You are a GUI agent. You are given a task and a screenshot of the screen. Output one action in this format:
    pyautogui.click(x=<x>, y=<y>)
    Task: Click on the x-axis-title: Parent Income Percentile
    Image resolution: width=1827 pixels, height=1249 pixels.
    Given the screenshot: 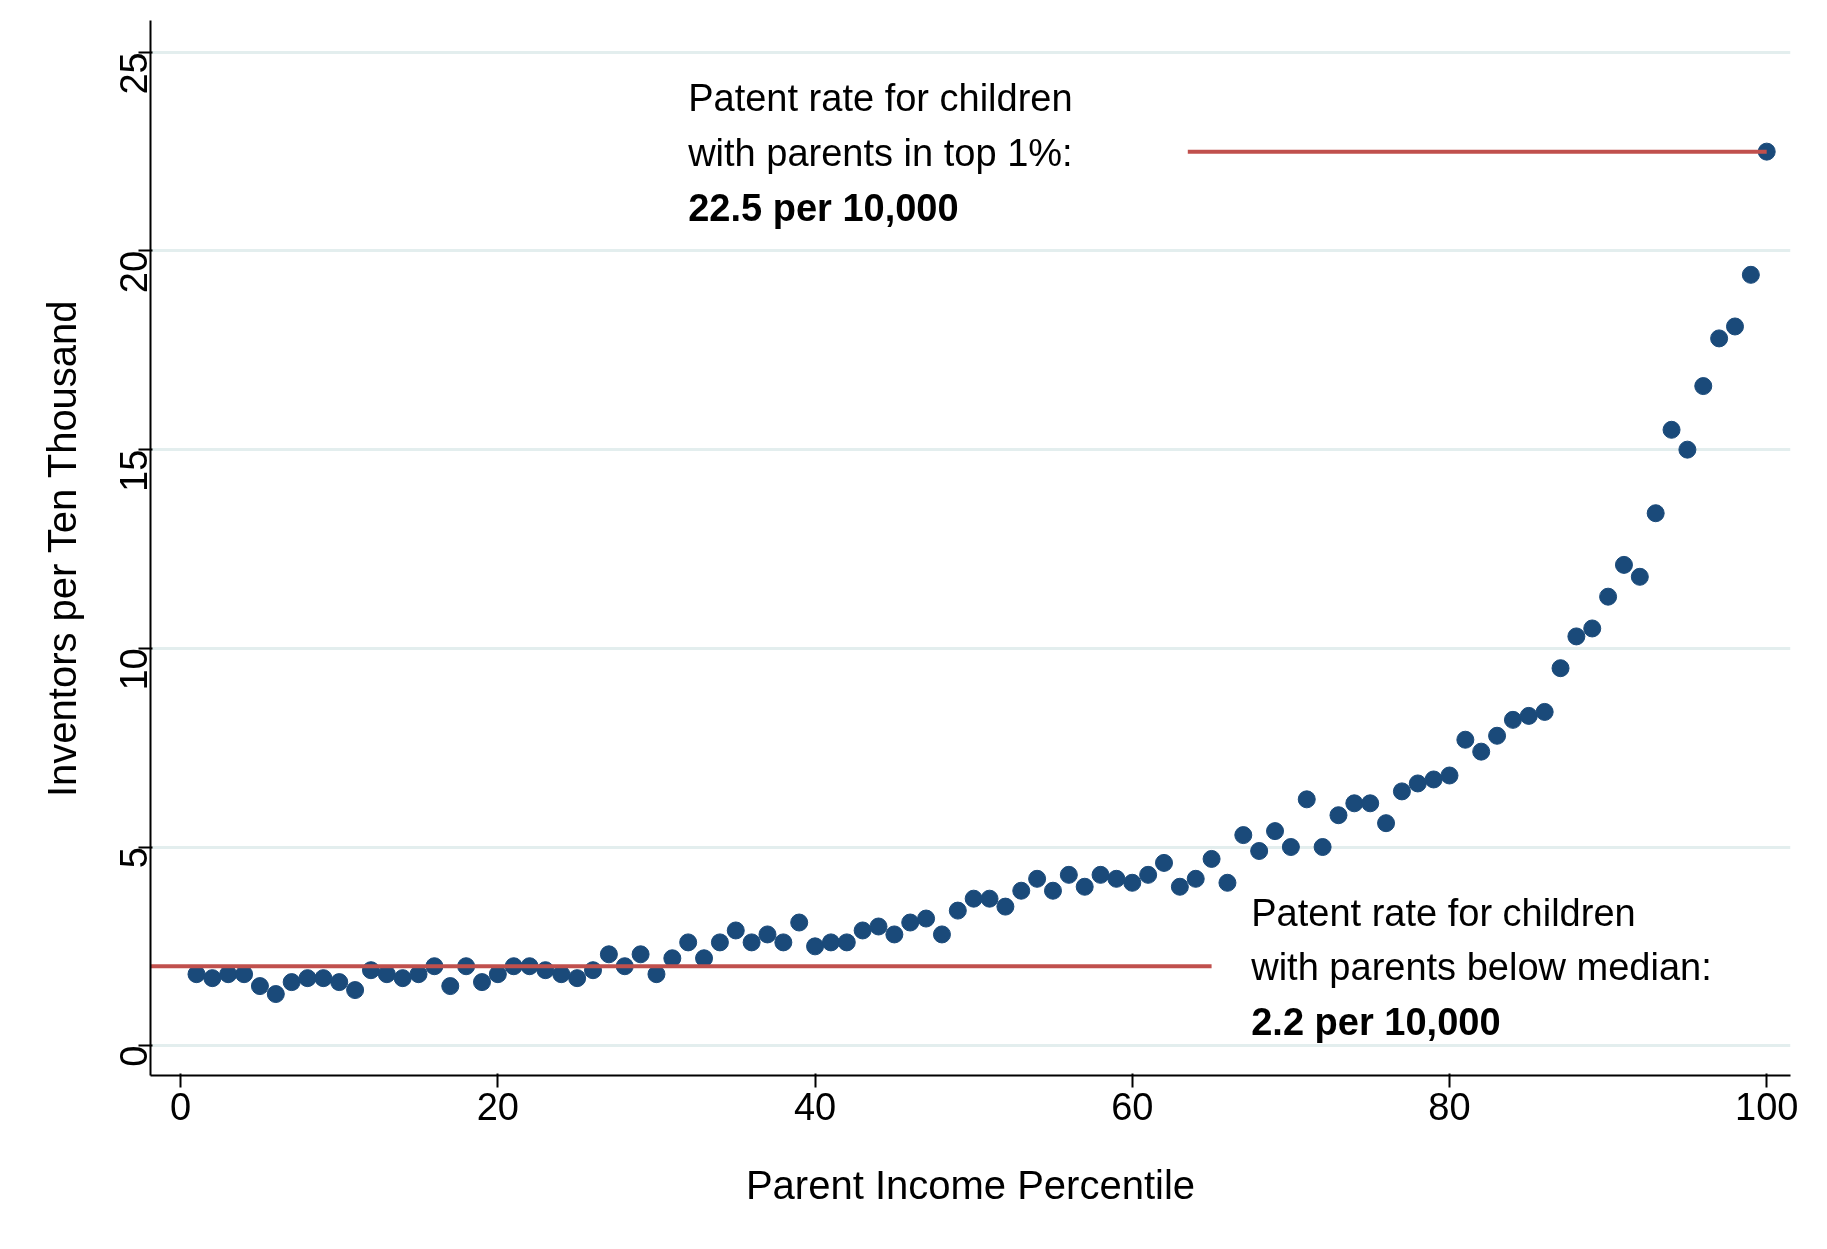 What is the action you would take?
    pyautogui.click(x=970, y=1184)
    